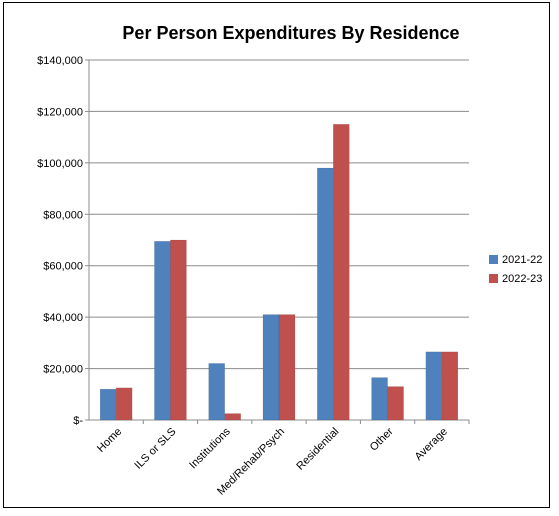  Describe the element at coordinates (515, 269) in the screenshot. I see `legend: 2021-22 2022-23` at that location.